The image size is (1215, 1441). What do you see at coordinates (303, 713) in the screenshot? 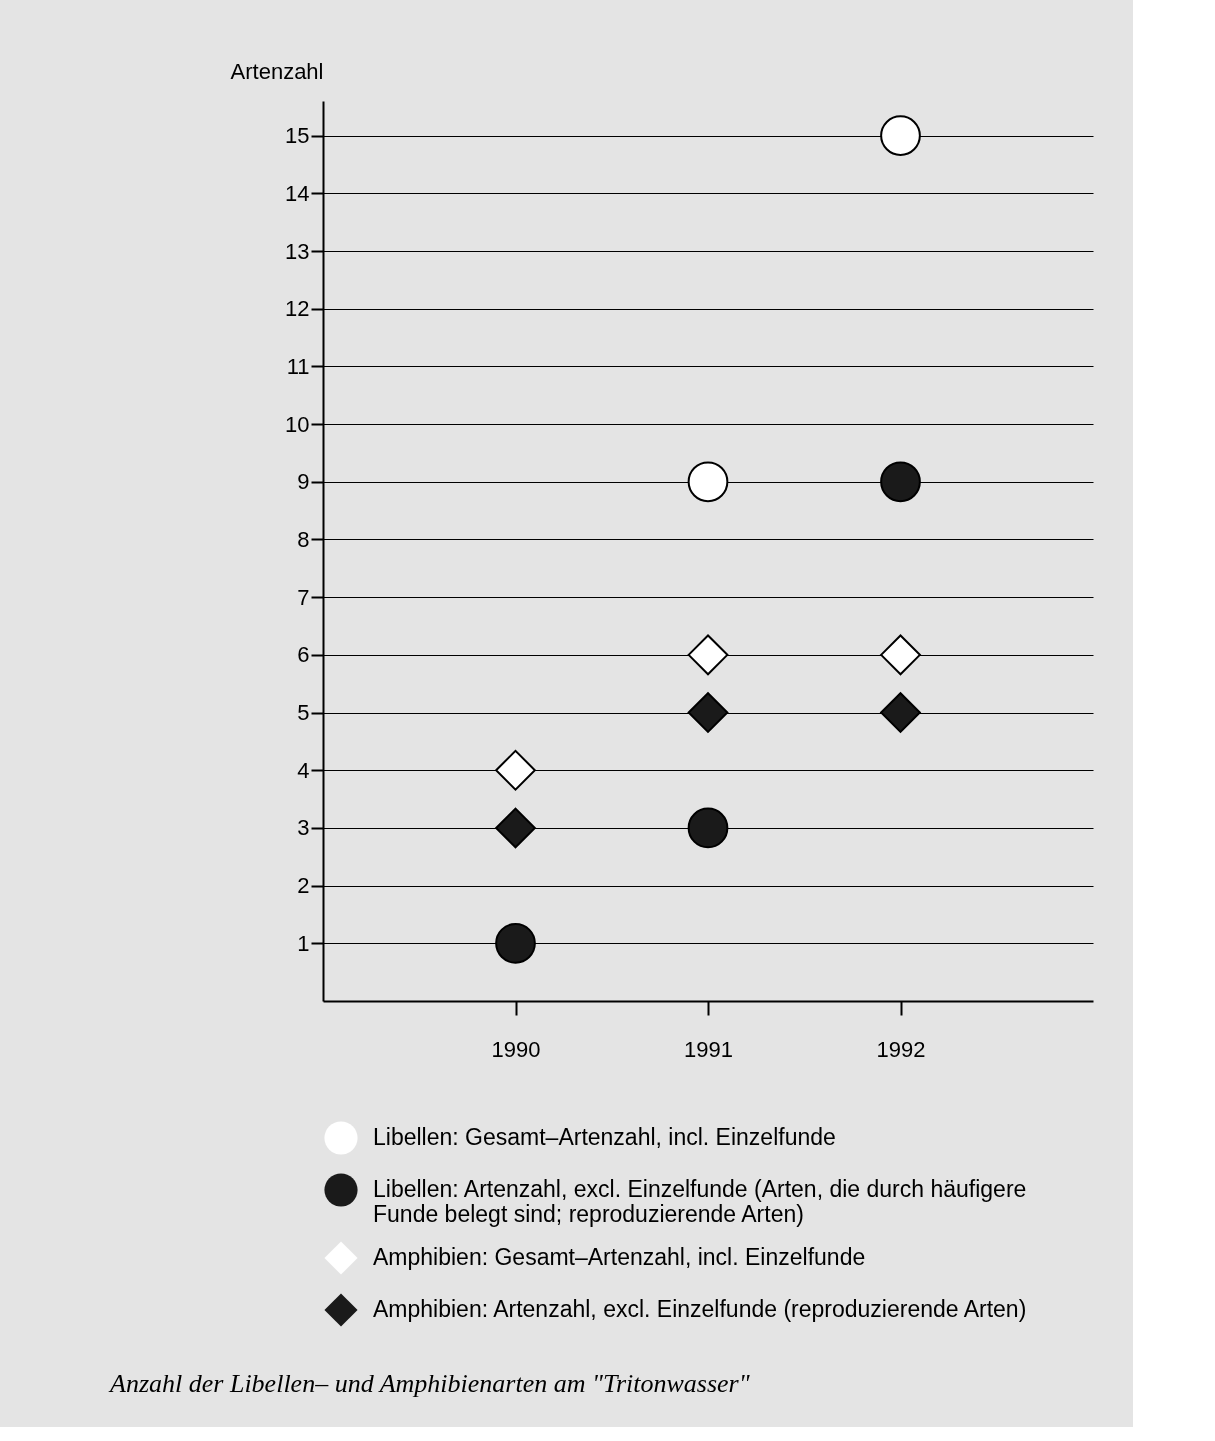
I see `y-tick-label: 5` at bounding box center [303, 713].